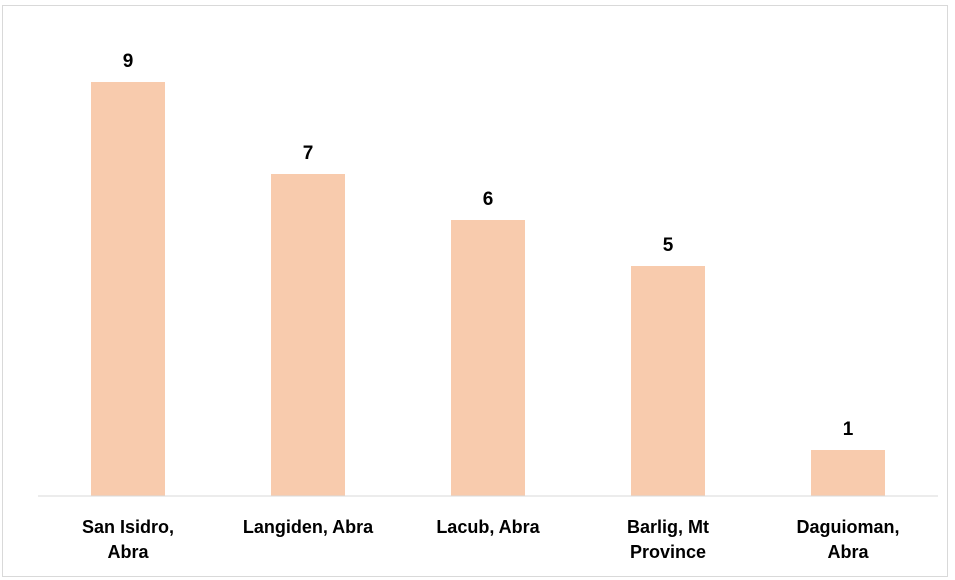  I want to click on category-label-line: Lacub, Abra, so click(488, 527).